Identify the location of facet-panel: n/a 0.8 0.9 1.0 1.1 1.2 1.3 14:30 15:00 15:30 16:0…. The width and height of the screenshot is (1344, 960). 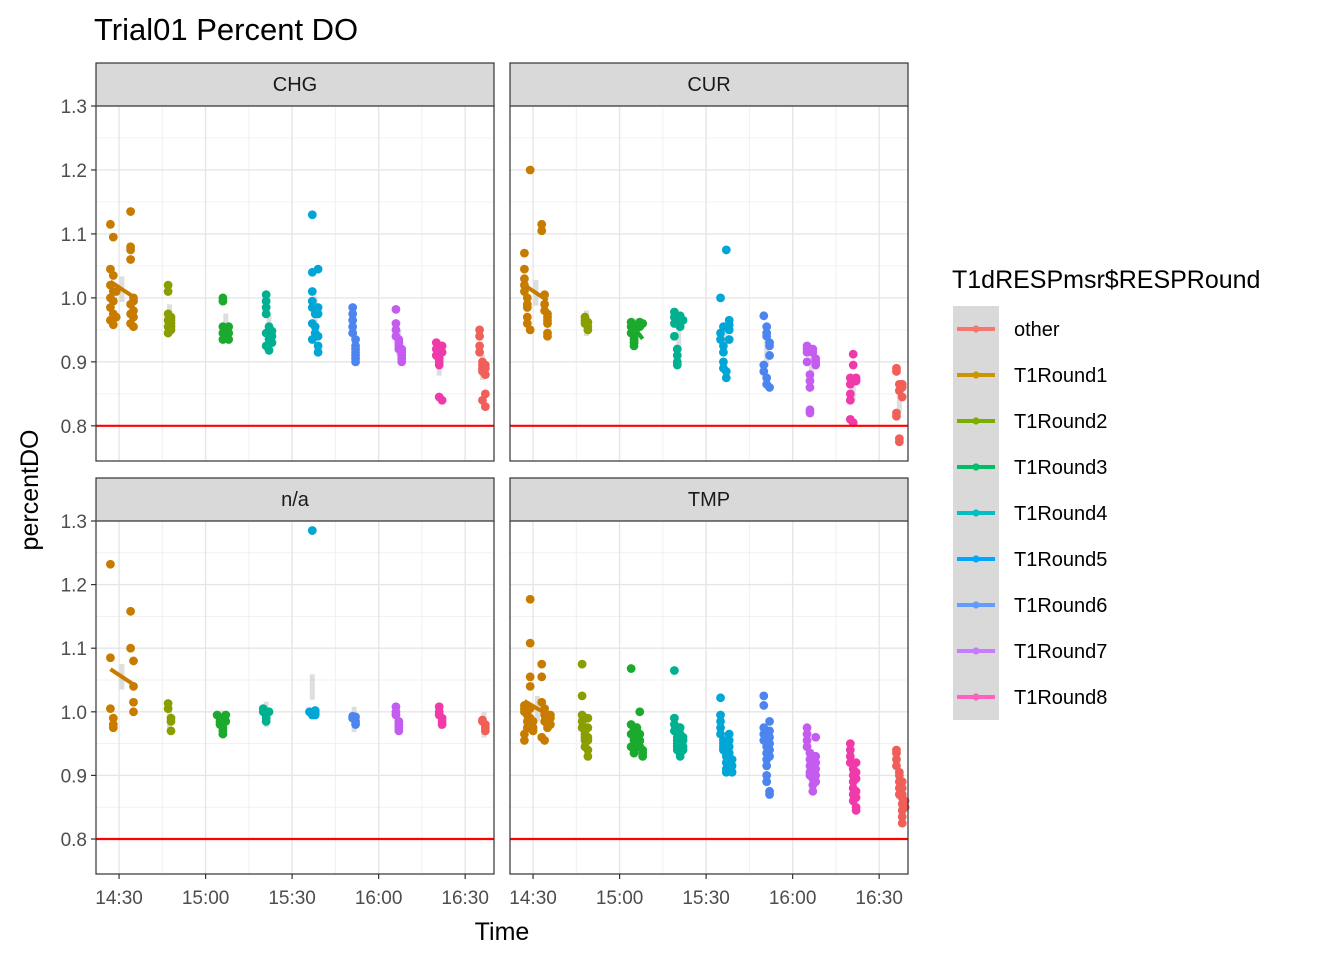
(278, 693).